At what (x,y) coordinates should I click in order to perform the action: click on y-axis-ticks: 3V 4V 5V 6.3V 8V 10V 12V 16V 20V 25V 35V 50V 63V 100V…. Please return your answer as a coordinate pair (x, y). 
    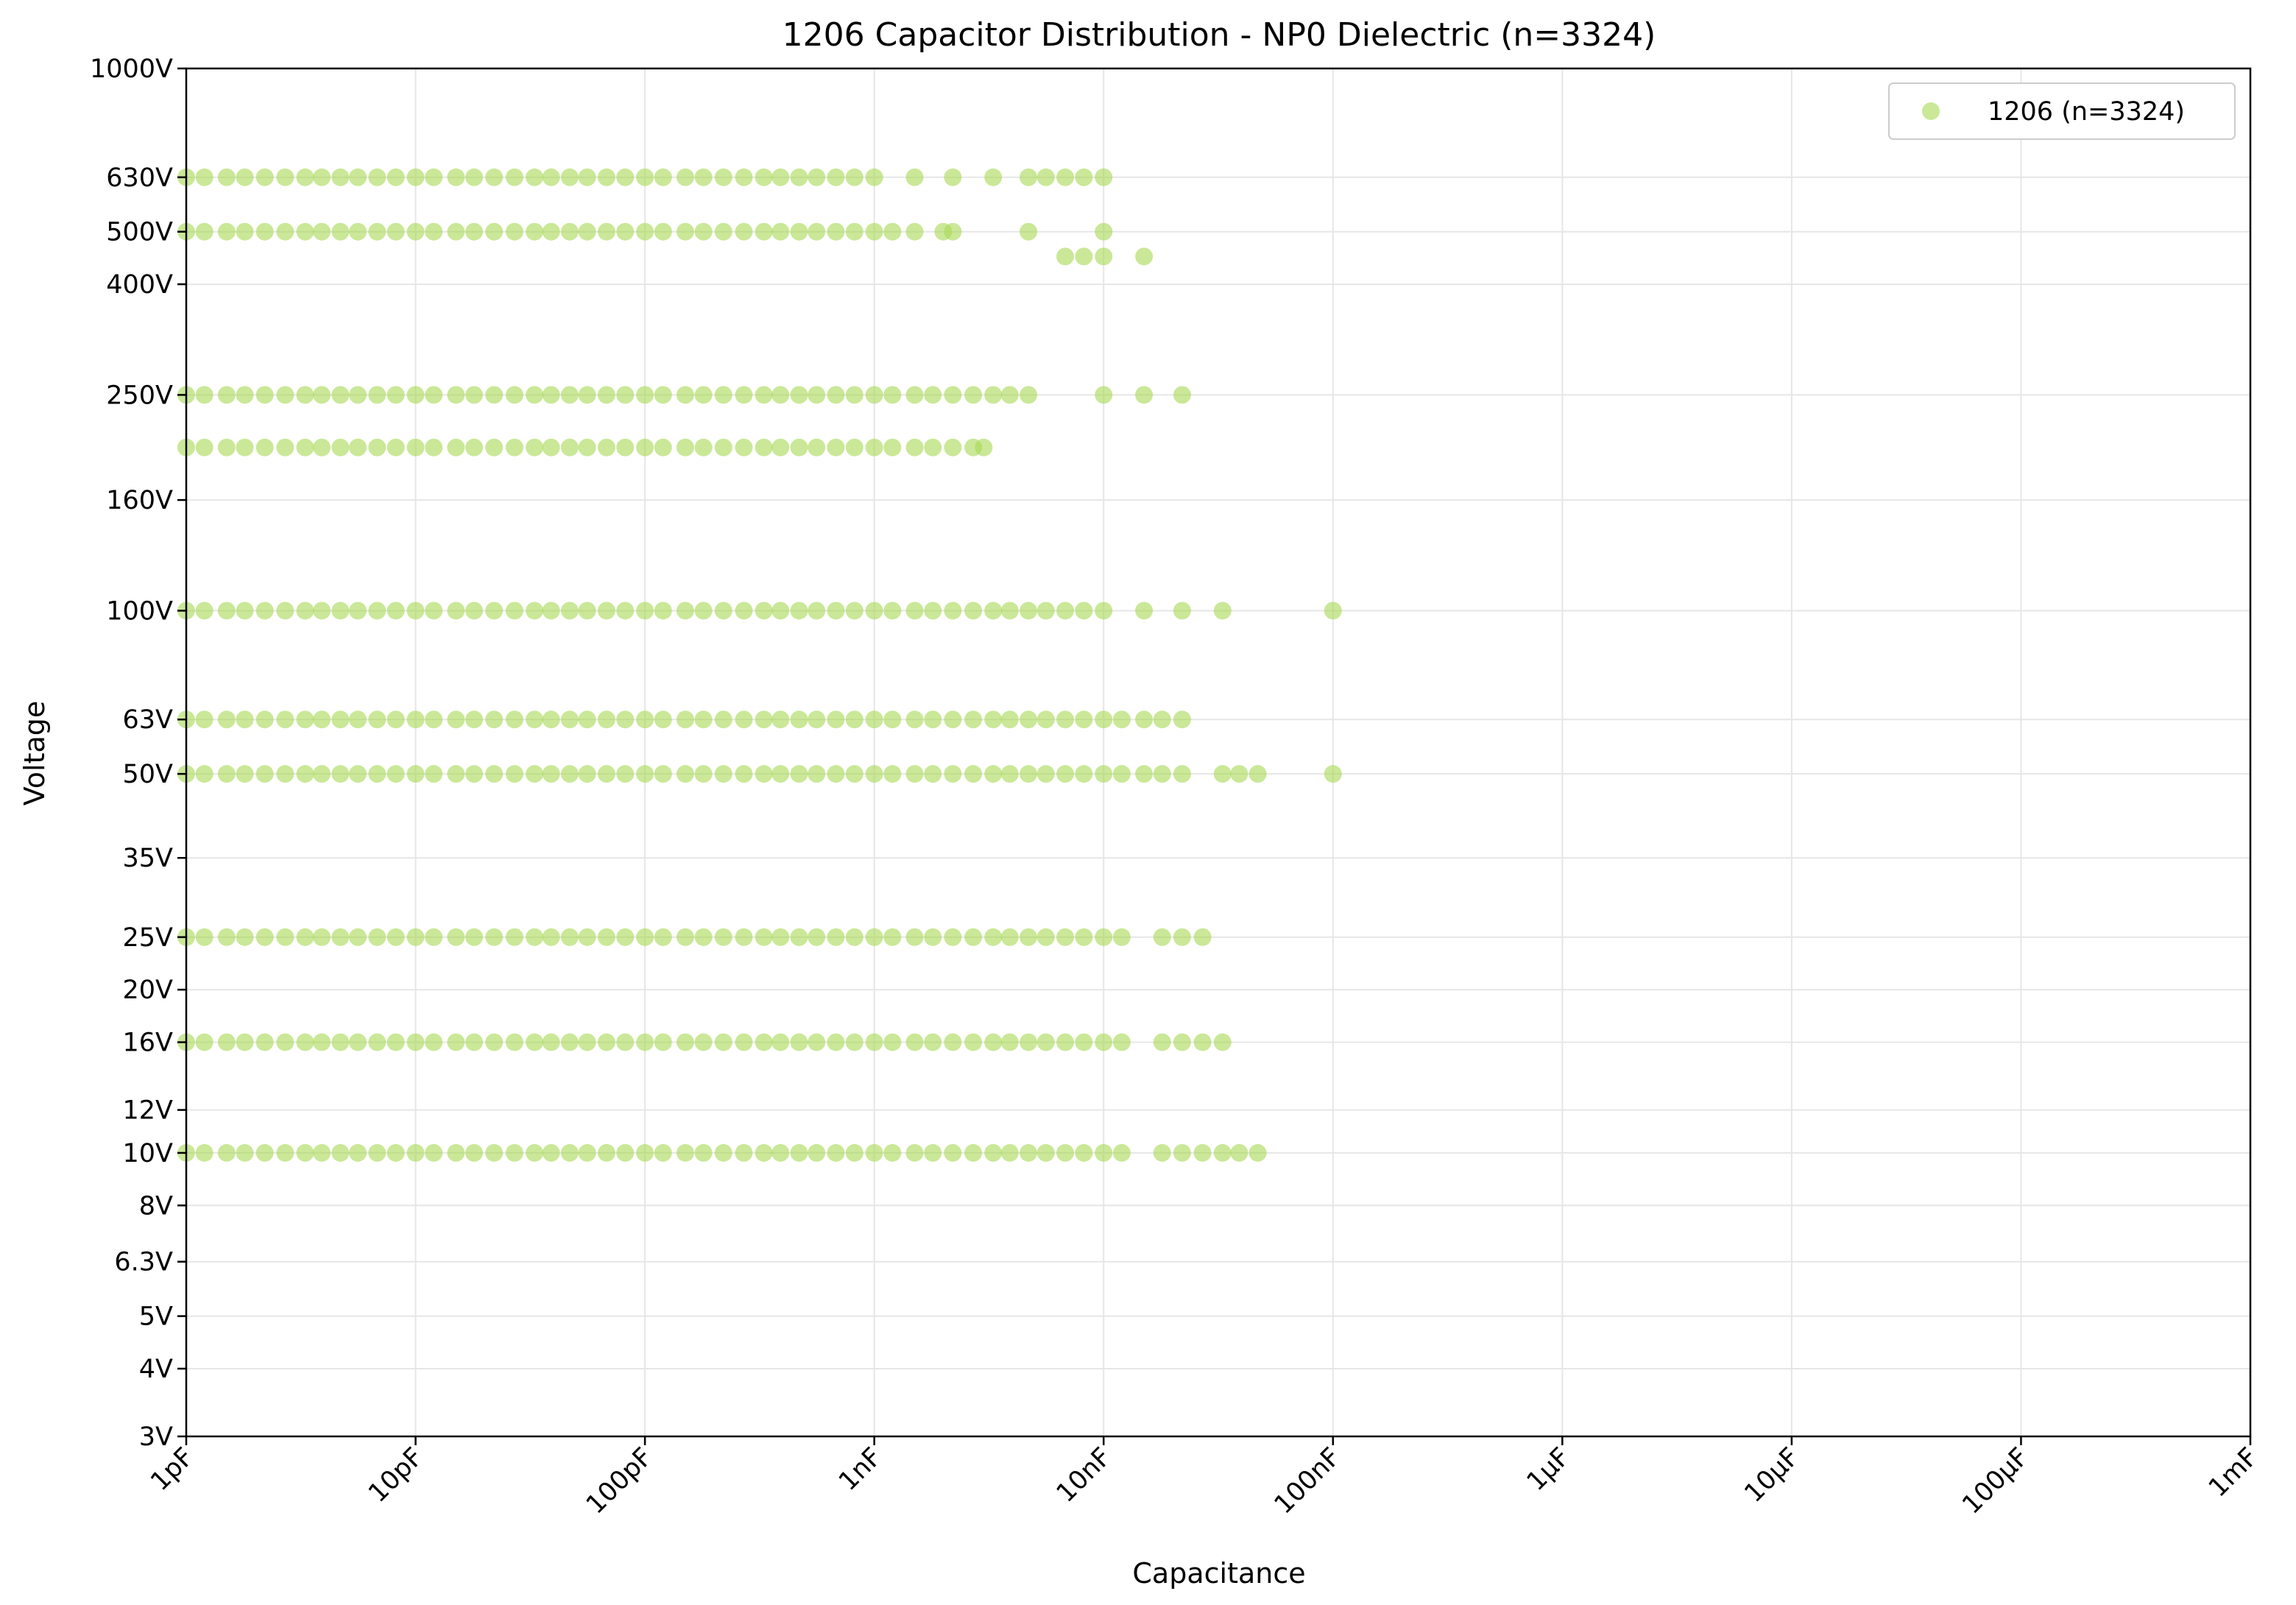
    Looking at the image, I should click on (138, 753).